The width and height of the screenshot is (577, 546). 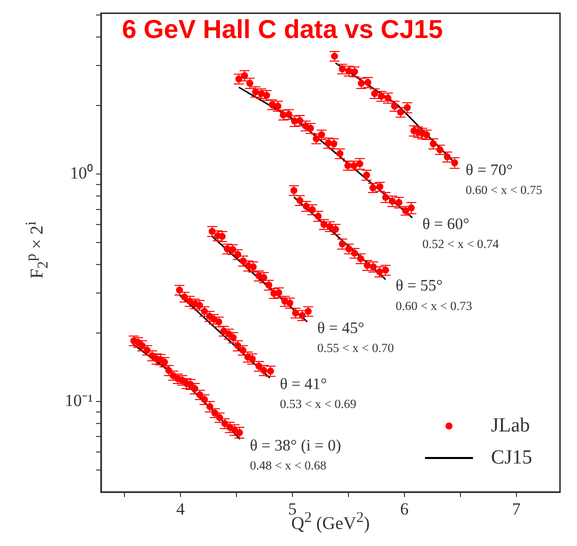 What do you see at coordinates (78, 400) in the screenshot?
I see `y-tick-label: 10⁻¹` at bounding box center [78, 400].